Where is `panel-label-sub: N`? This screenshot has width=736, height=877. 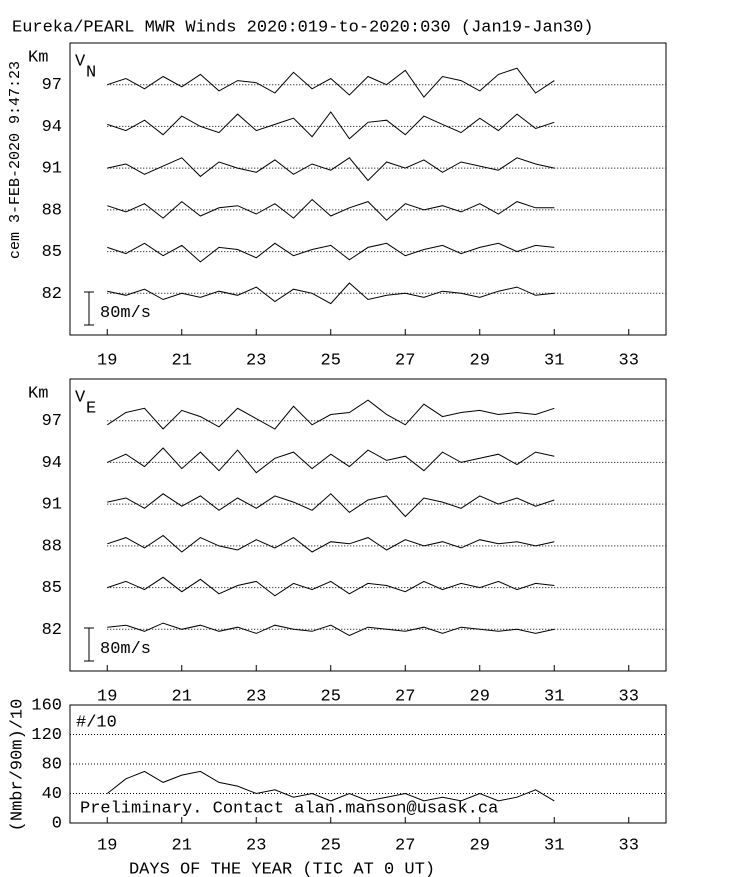
panel-label-sub: N is located at coordinates (91, 72).